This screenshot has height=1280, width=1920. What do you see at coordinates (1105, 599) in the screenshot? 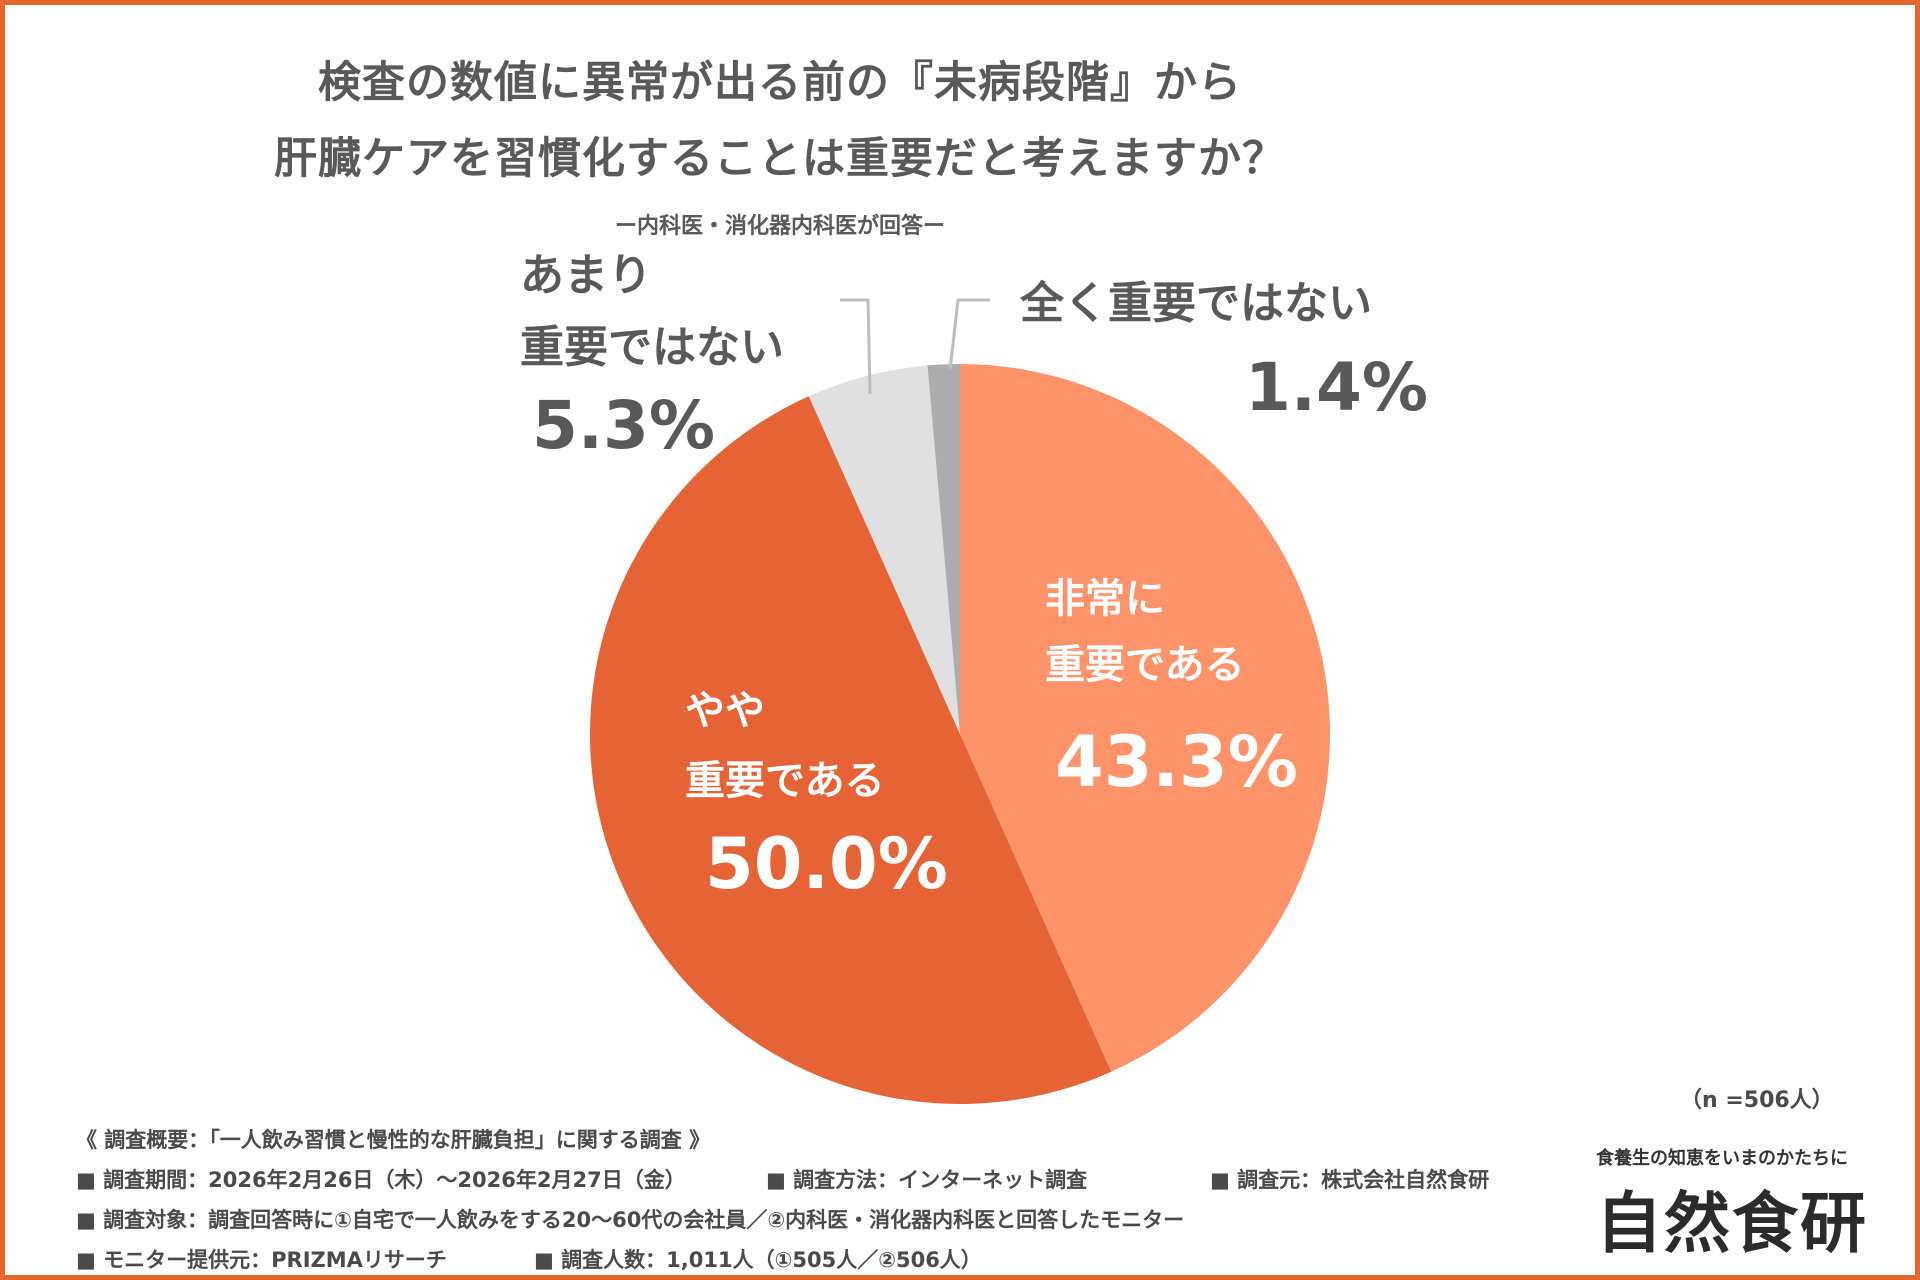
I see `slice-label-1-line-1: 非常に` at bounding box center [1105, 599].